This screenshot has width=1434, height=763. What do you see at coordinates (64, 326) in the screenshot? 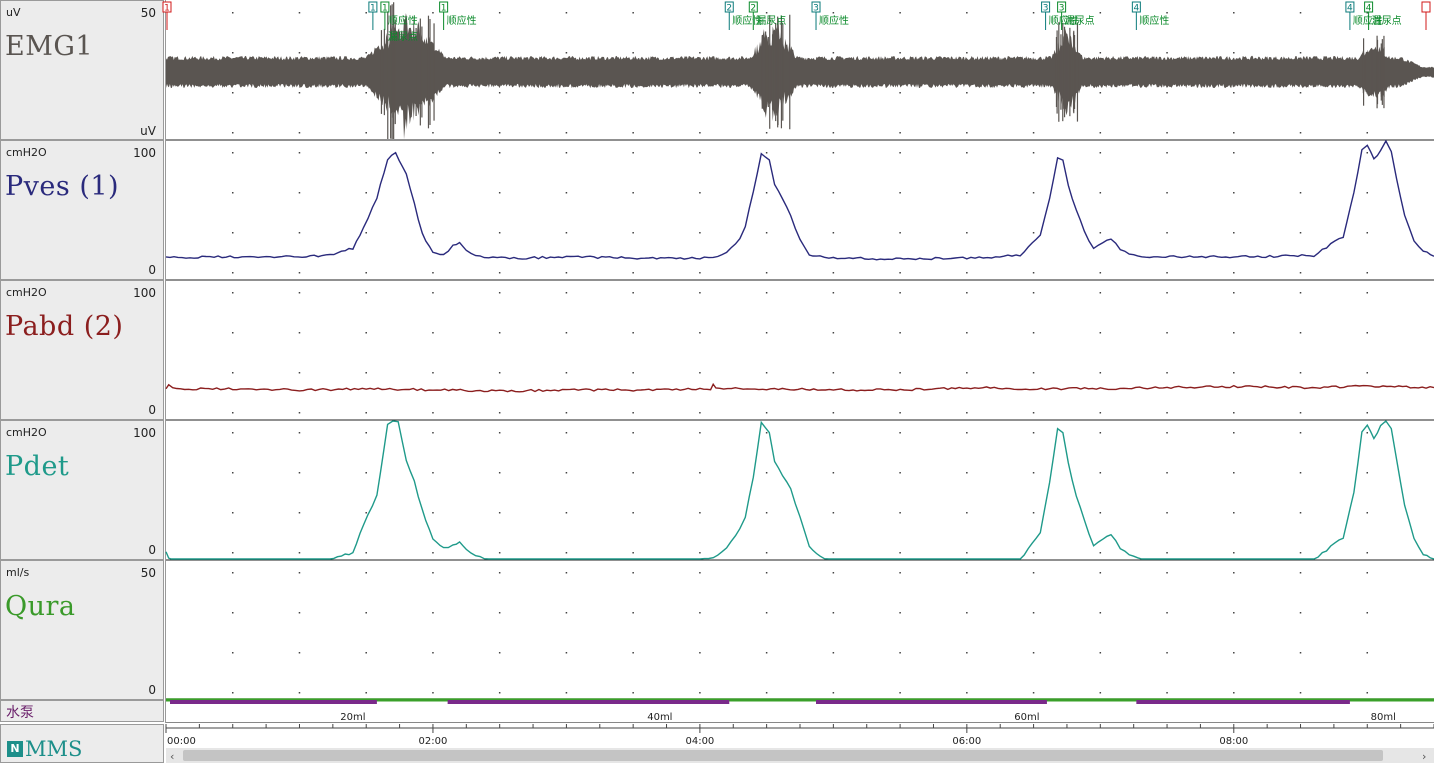
I see `channel-name-pabd: Pabd (2)` at bounding box center [64, 326].